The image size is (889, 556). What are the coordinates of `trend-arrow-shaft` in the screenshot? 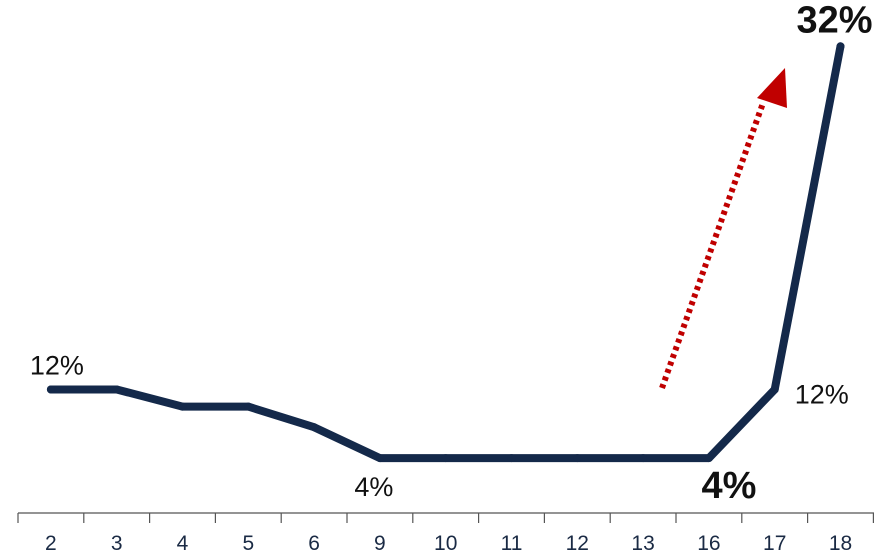 It's located at (712, 245).